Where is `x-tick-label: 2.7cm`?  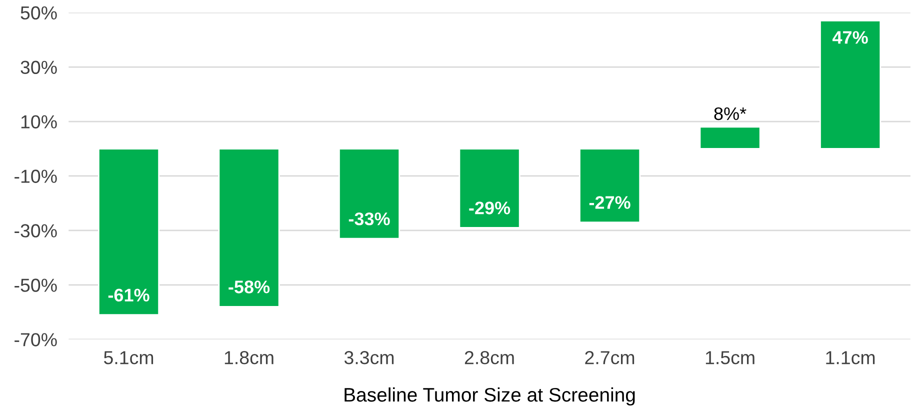
x-tick-label: 2.7cm is located at coordinates (609, 357).